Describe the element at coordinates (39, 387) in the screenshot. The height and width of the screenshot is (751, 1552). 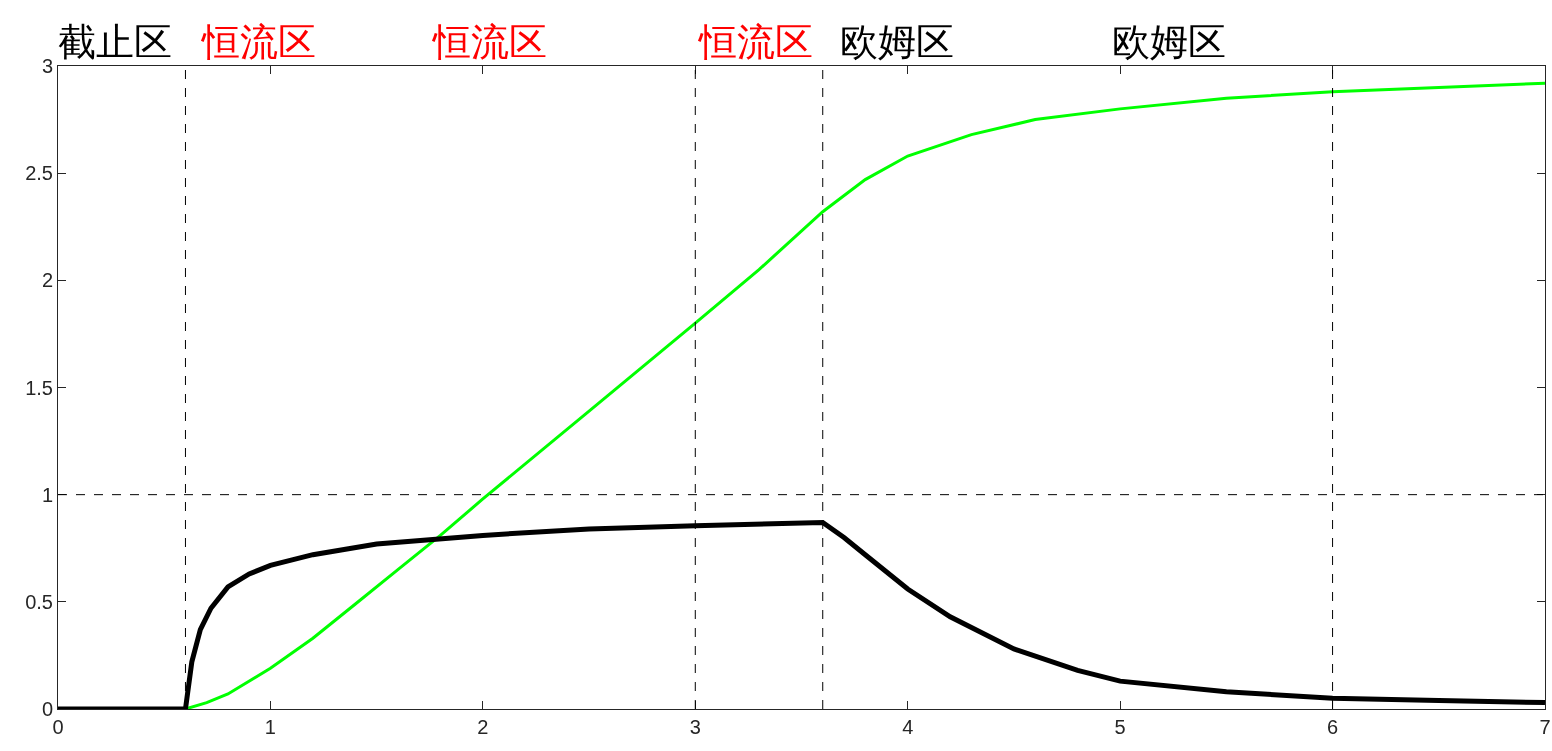
I see `y-tick-label: 1.5` at that location.